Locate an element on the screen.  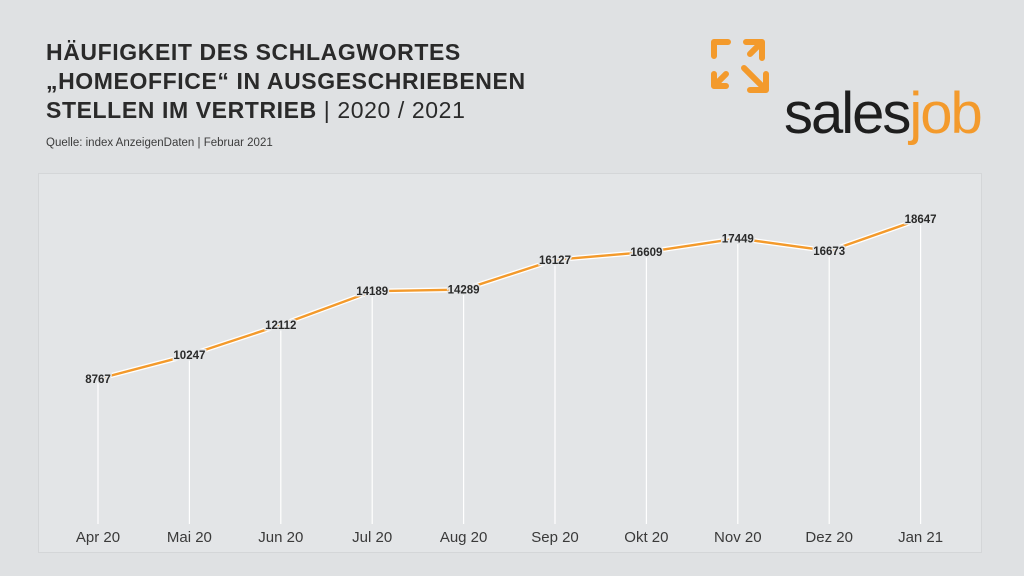
x-tick-label-6: Sep 20 is located at coordinates (555, 537).